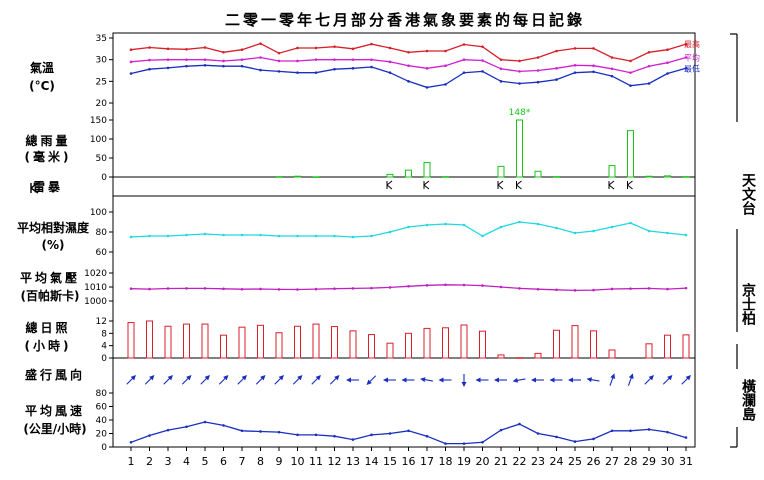 The image size is (764, 480). Describe the element at coordinates (446, 461) in the screenshot. I see `x-tick-label: 18` at that location.